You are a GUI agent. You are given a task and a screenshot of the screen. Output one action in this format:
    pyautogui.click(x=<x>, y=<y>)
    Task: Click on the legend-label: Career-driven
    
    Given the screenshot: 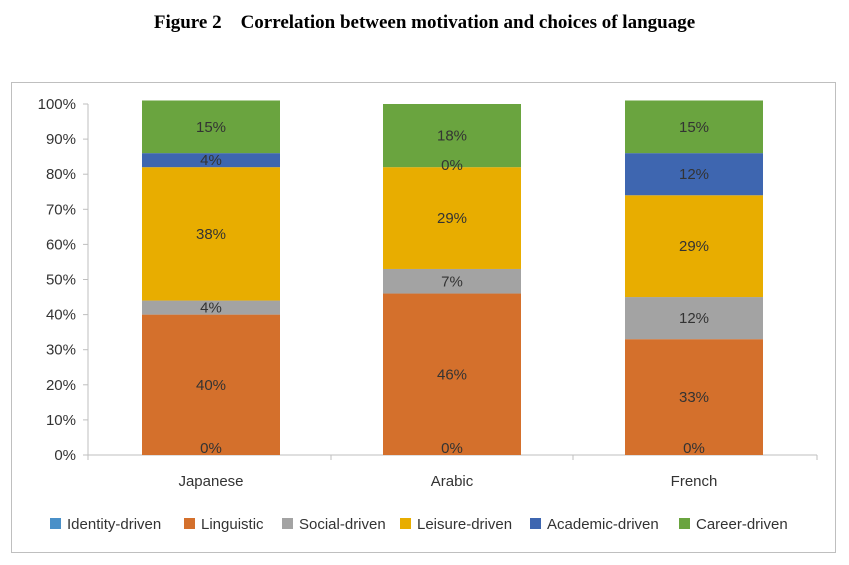 What is the action you would take?
    pyautogui.click(x=742, y=524)
    